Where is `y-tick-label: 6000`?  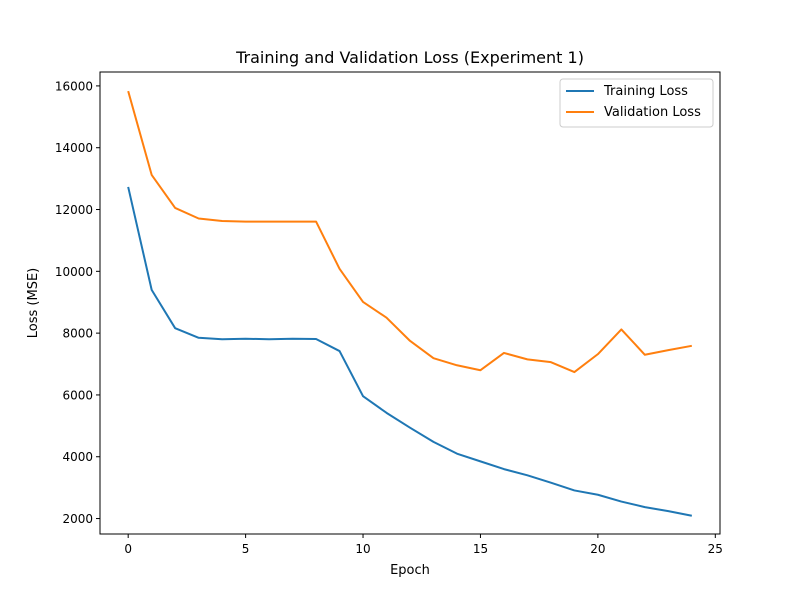
y-tick-label: 6000 is located at coordinates (77, 395).